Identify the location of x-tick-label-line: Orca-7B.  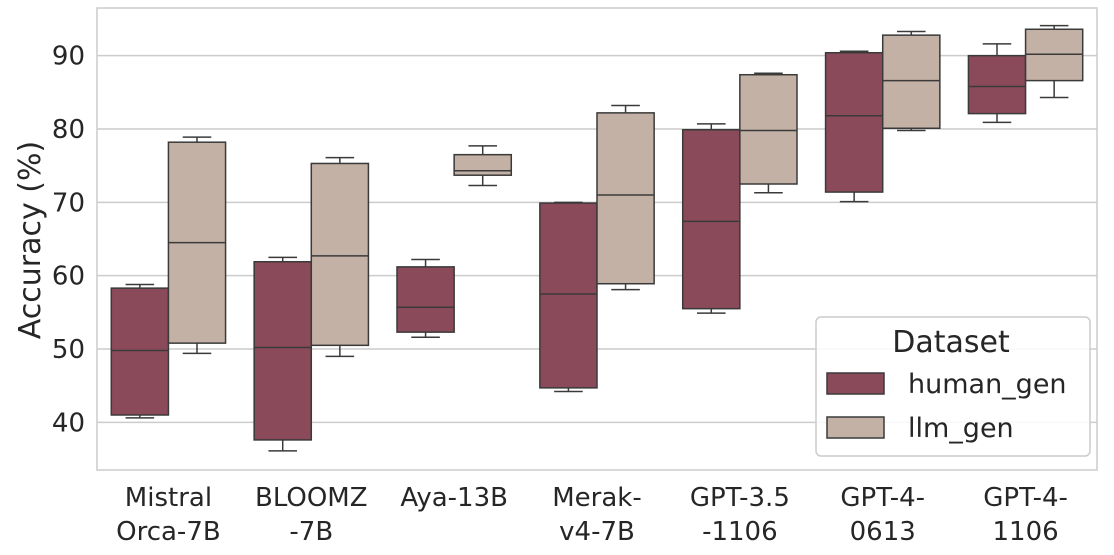
(168, 532).